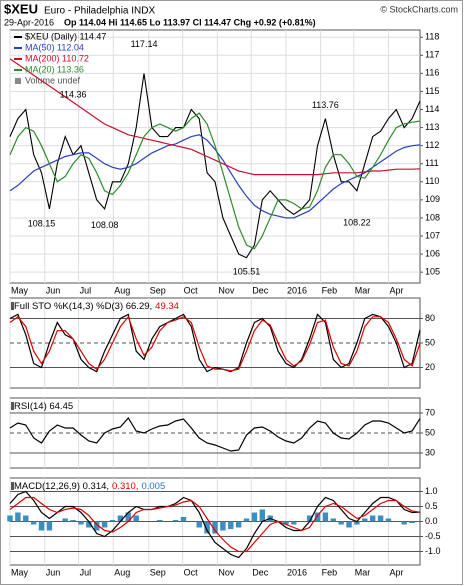  I want to click on y-tick-label: 115, so click(432, 91).